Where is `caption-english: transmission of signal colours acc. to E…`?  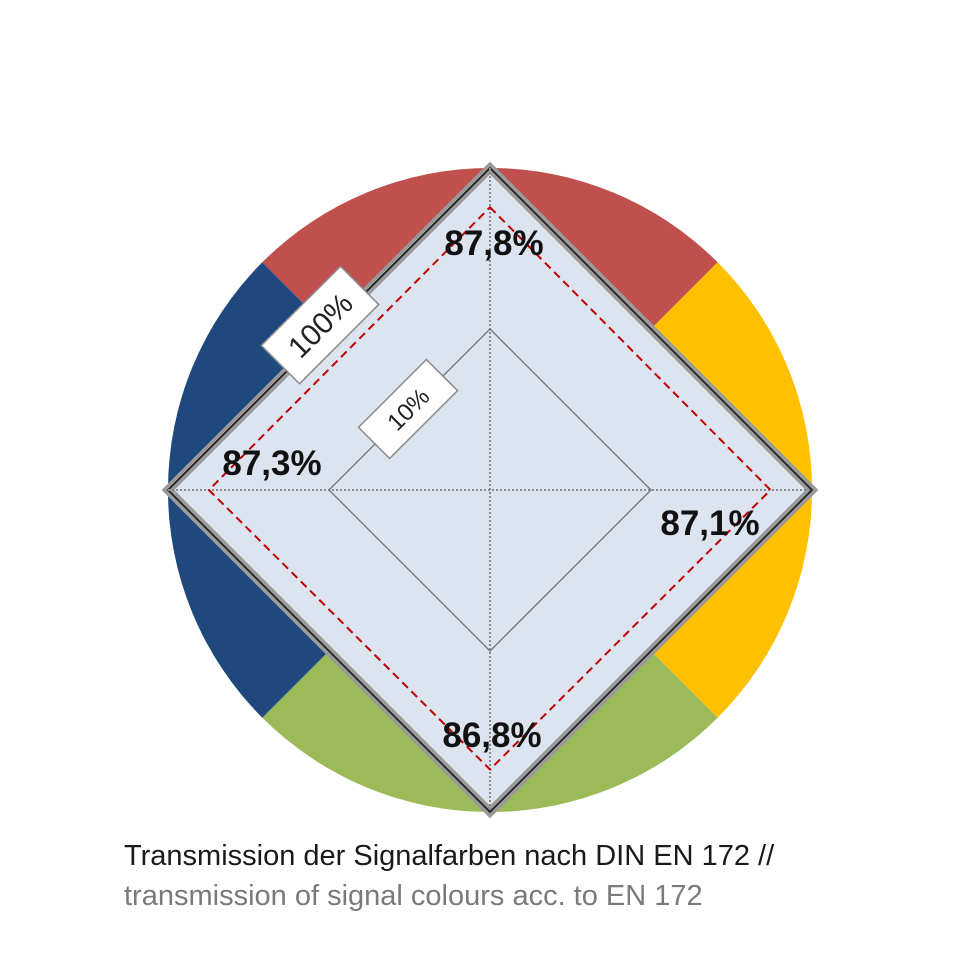 caption-english: transmission of signal colours acc. to E… is located at coordinates (413, 896).